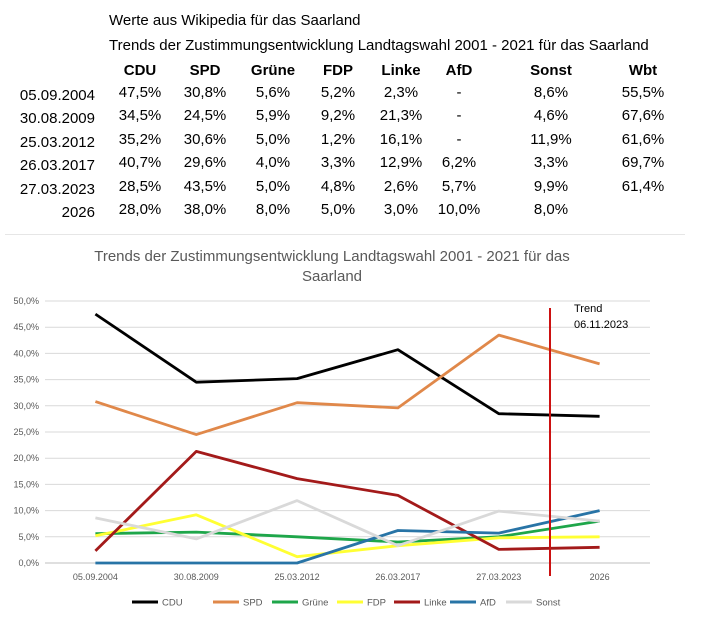 Image resolution: width=707 pixels, height=629 pixels. What do you see at coordinates (140, 70) in the screenshot?
I see `table-column-header: CDU` at bounding box center [140, 70].